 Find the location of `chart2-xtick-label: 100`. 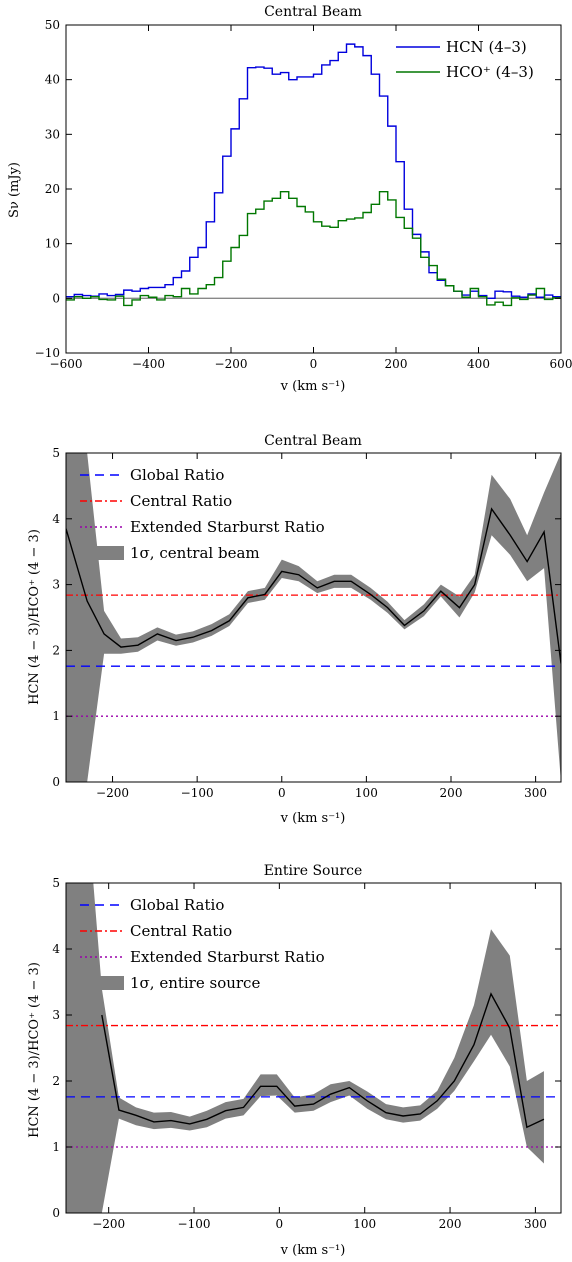

chart2-xtick-label: 100 is located at coordinates (366, 793).